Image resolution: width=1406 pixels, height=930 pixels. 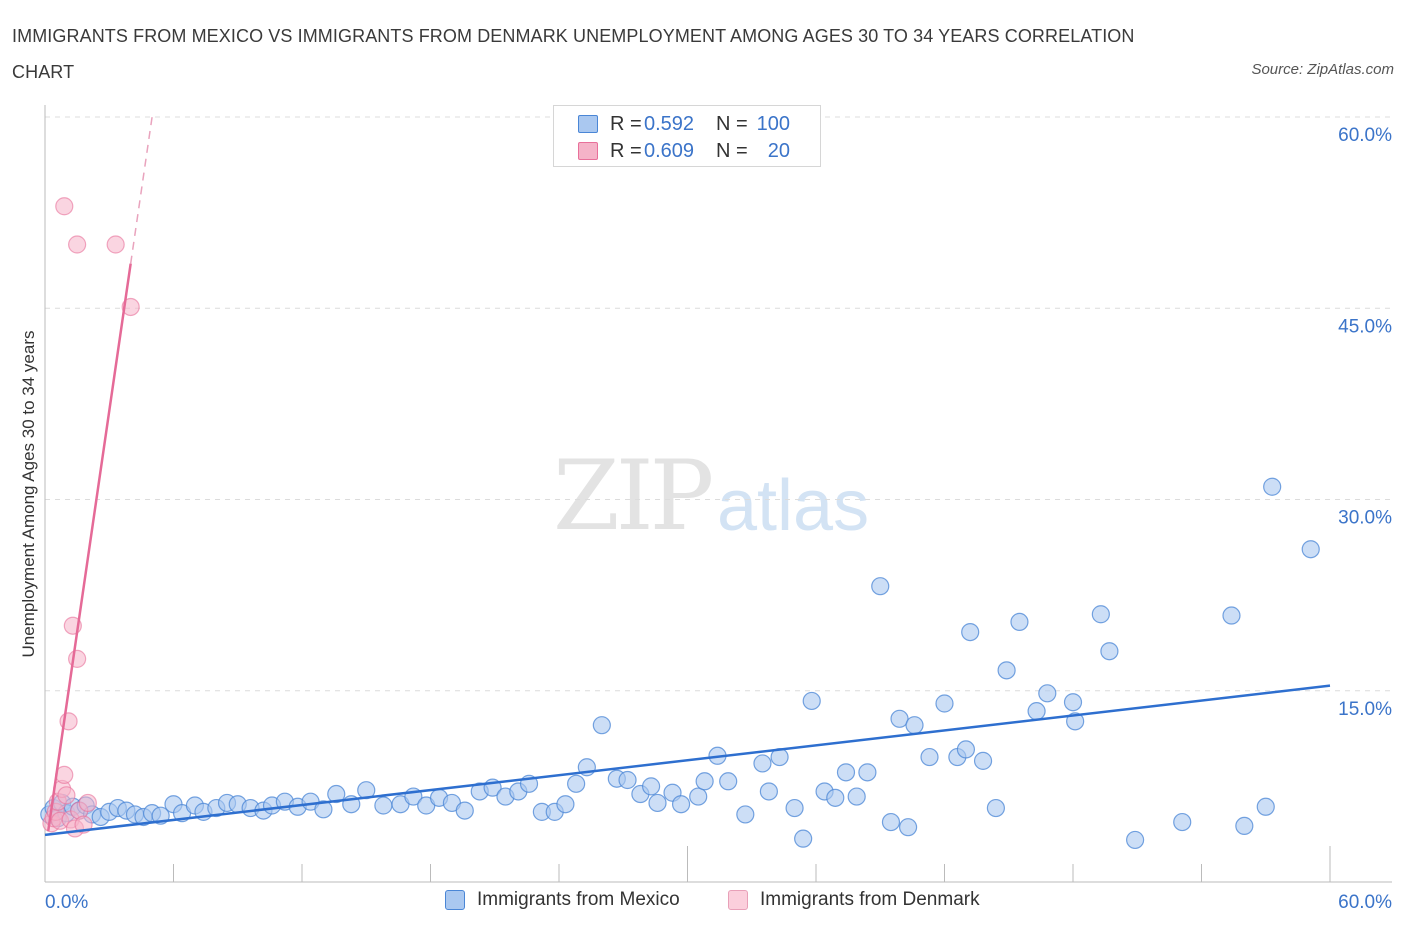 I want to click on legend-item-mexico: Immigrants from Mexico, so click(x=562, y=900).